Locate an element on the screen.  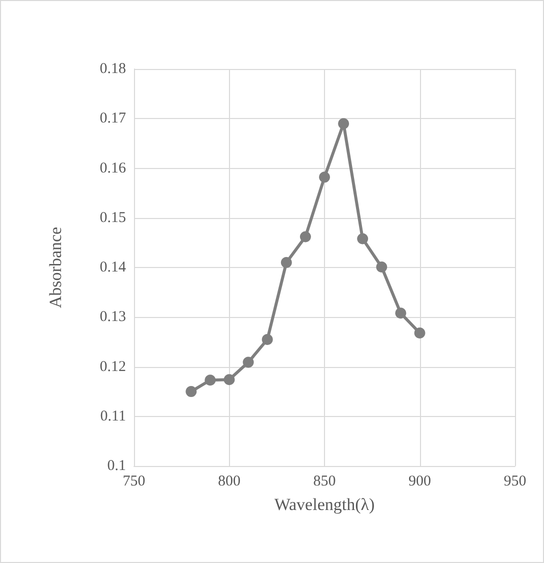
y-axis-title: Absorbance is located at coordinates (55, 267).